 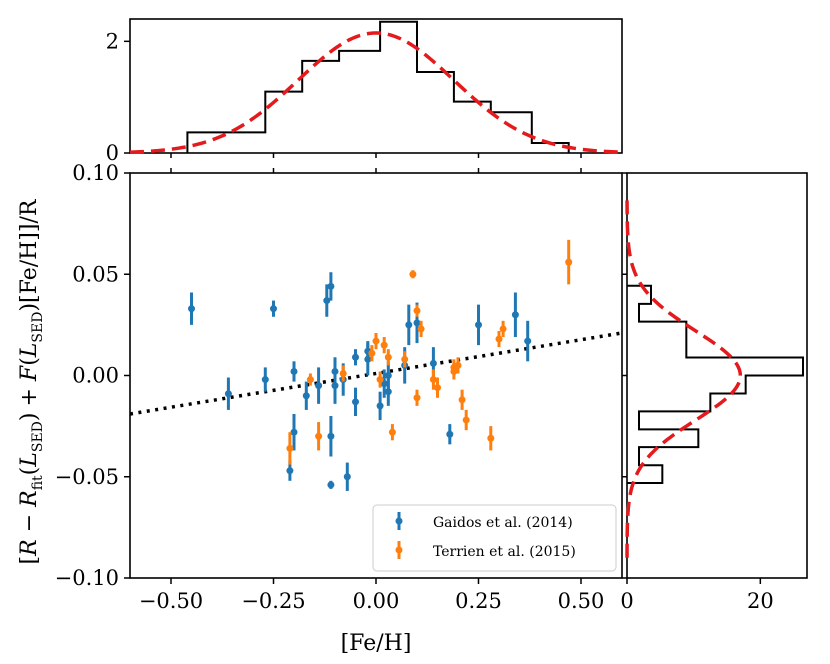 I want to click on x-tick-label: 0.25, so click(x=478, y=601).